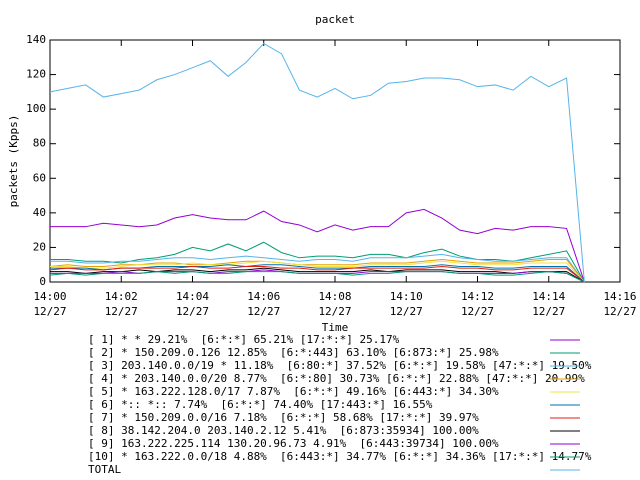  Describe the element at coordinates (121, 304) in the screenshot. I see `x-tick-label: 14:02 12/27` at that location.